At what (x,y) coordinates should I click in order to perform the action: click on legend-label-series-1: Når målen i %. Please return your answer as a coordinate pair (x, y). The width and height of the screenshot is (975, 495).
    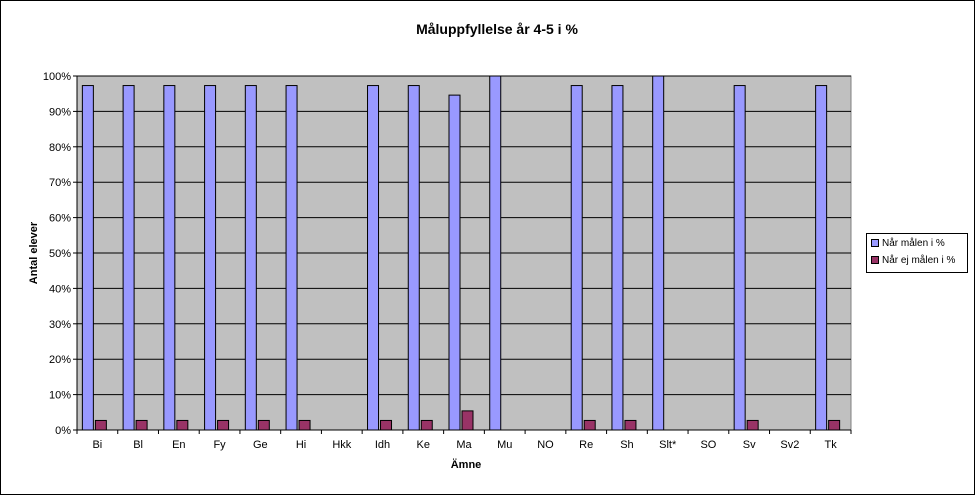
    Looking at the image, I should click on (913, 243).